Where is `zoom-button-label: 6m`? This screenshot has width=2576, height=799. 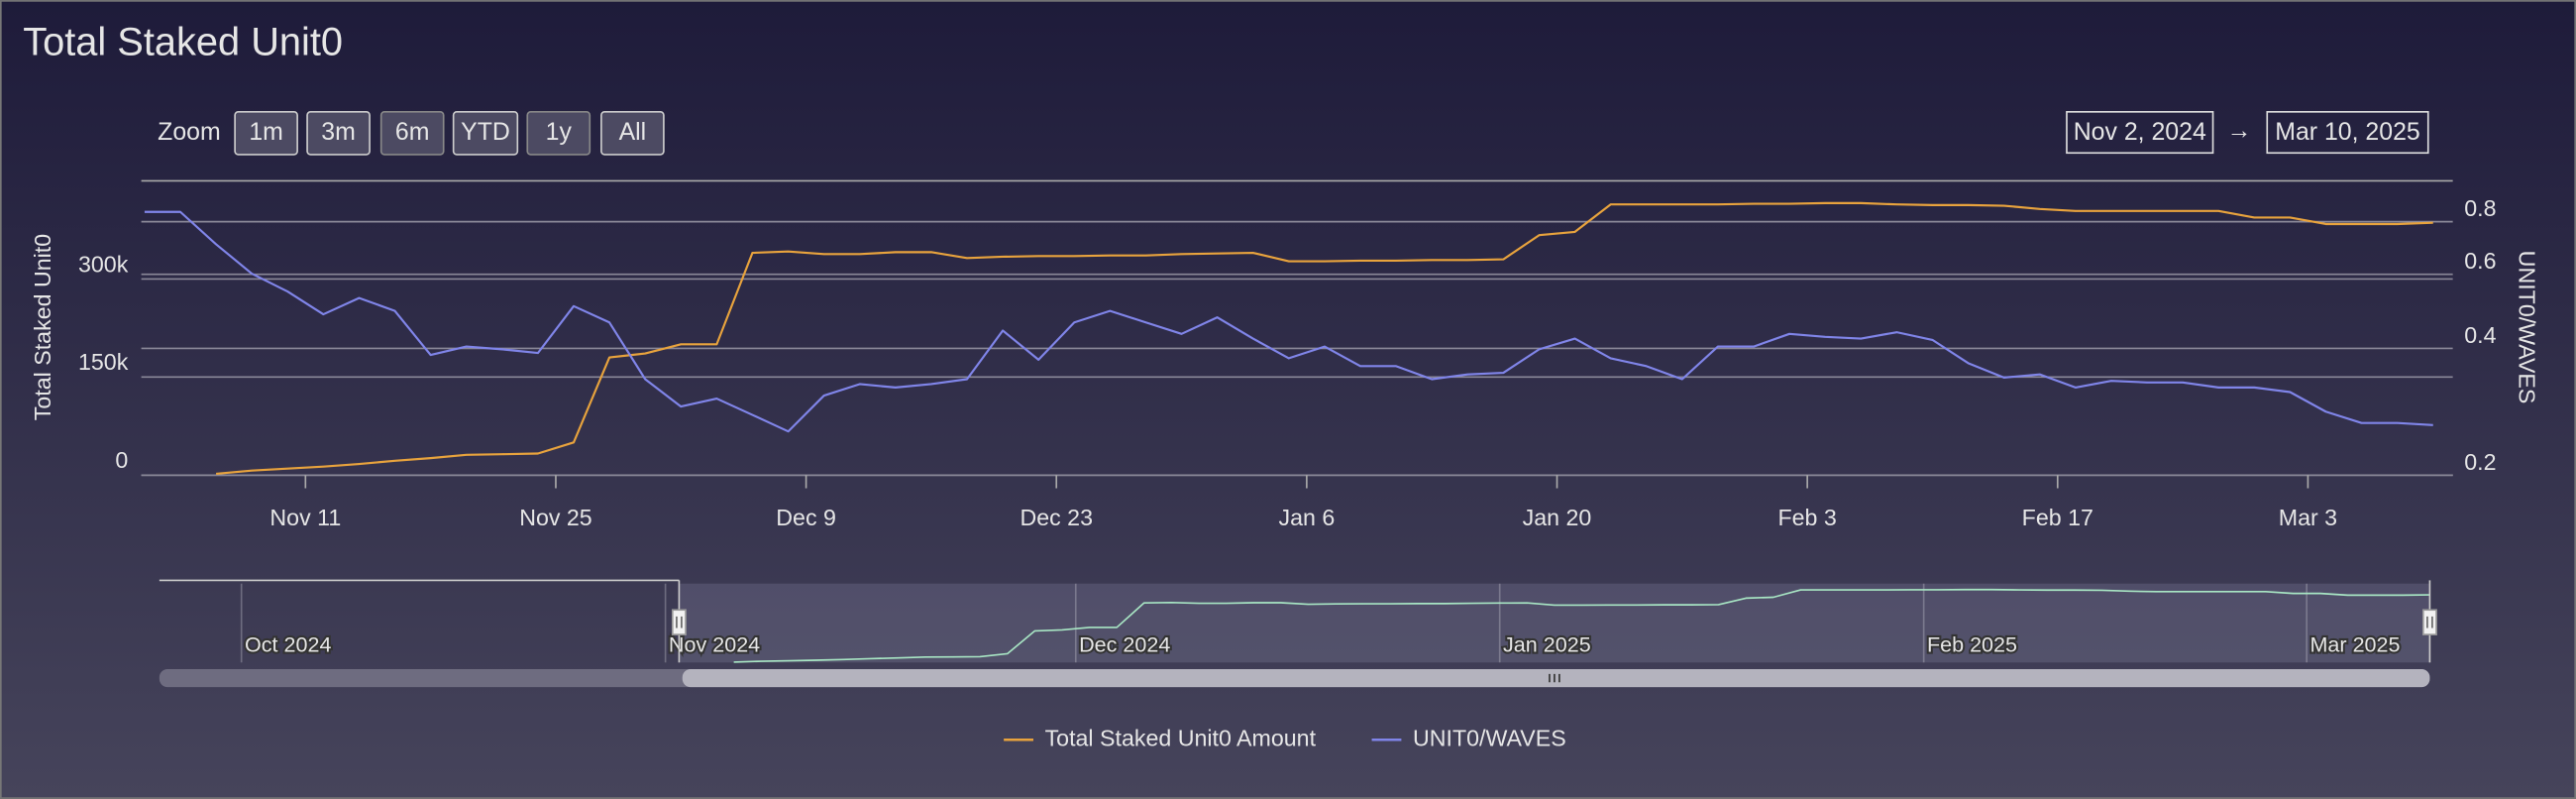
zoom-button-label: 6m is located at coordinates (412, 132).